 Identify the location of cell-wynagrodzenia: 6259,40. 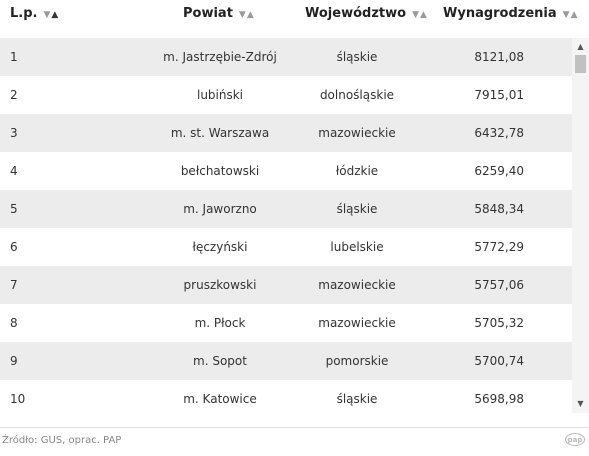
(499, 171).